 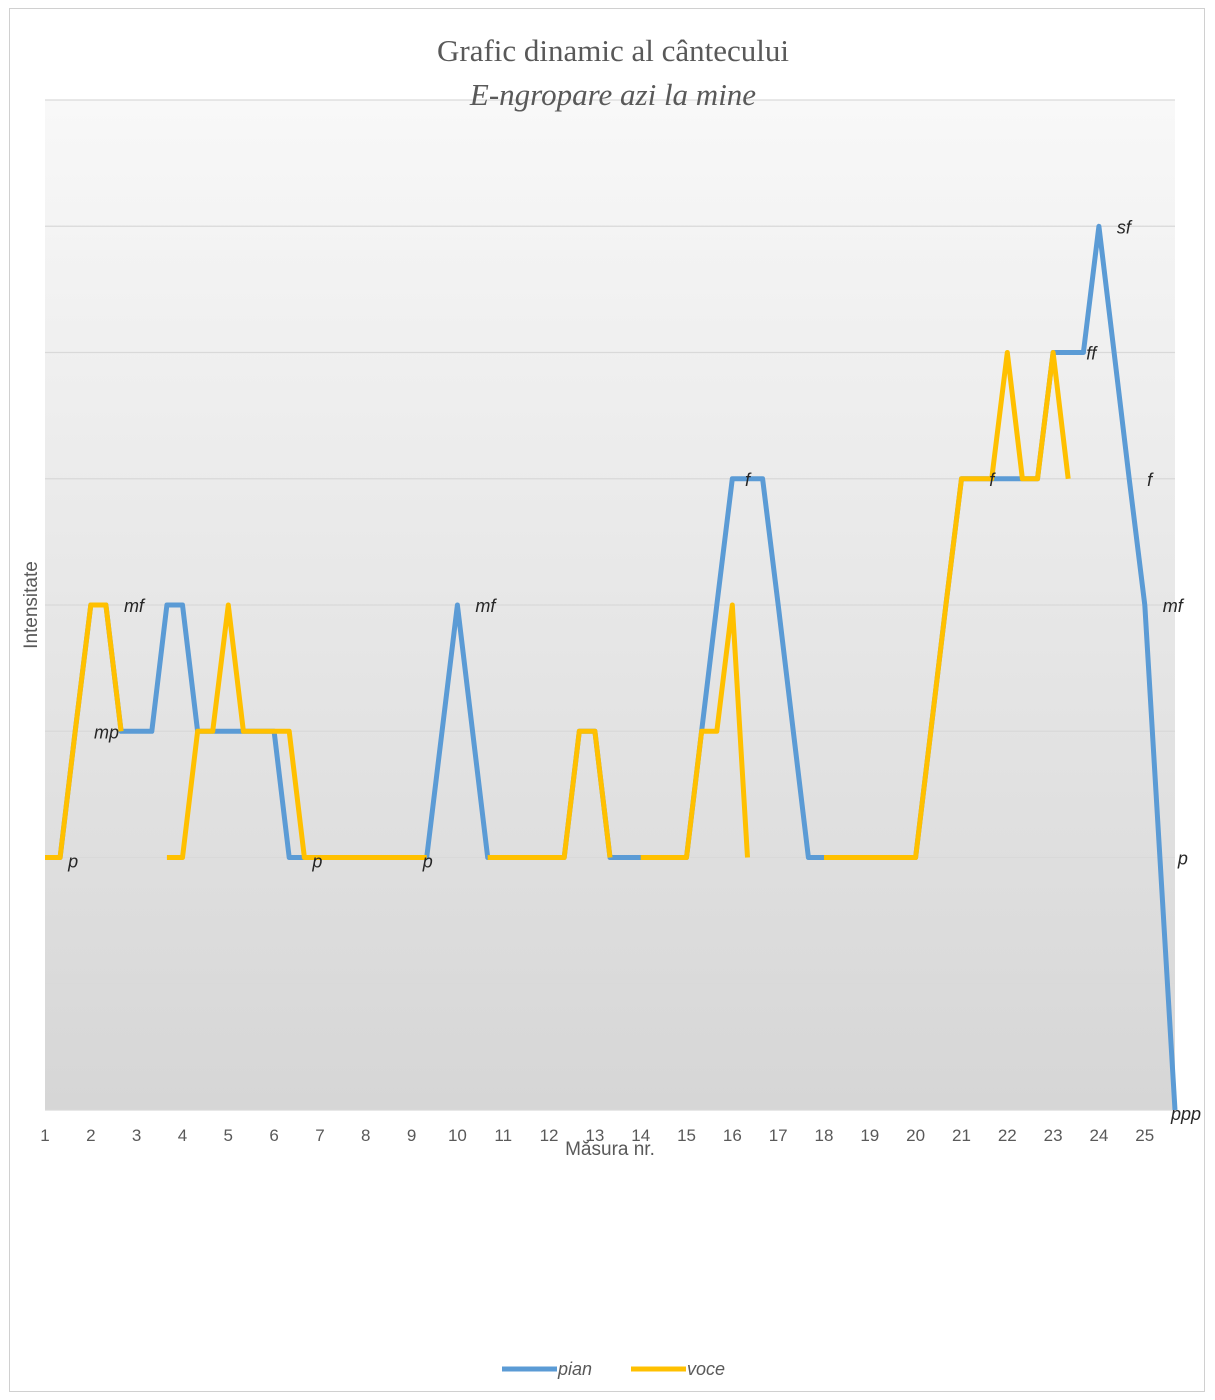 I want to click on x-tick-label: 4, so click(x=182, y=1135).